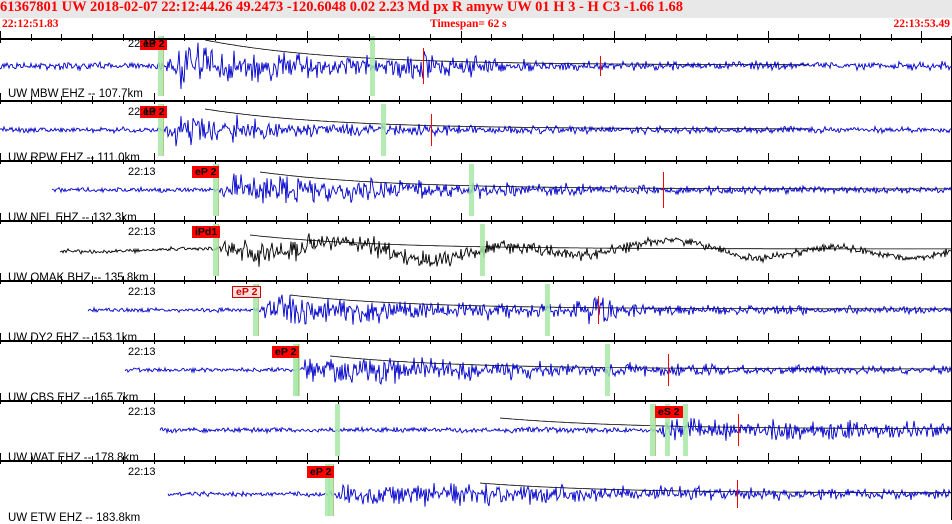 Image resolution: width=952 pixels, height=524 pixels. I want to click on phase-pick-label: iPd1, so click(206, 232).